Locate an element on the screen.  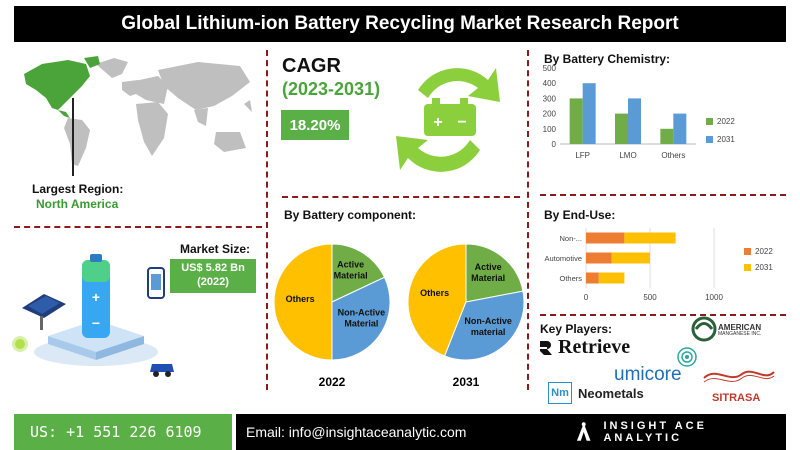
player-sitrasa: SITRASA is located at coordinates (736, 398).